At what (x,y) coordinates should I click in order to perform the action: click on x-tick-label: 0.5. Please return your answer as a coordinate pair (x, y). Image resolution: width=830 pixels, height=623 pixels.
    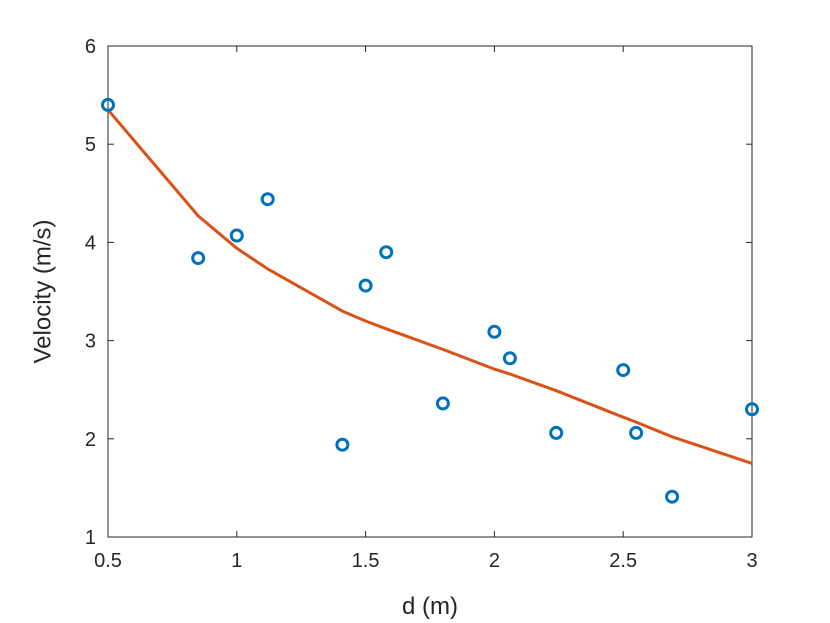
    Looking at the image, I should click on (108, 561).